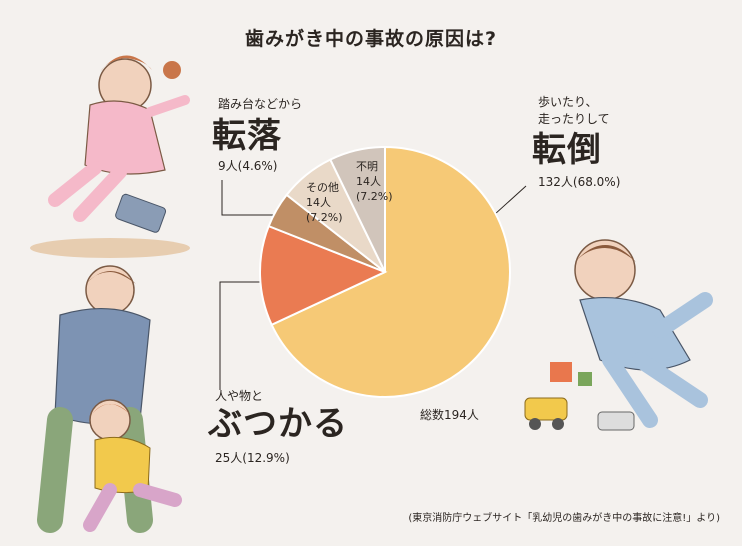  Describe the element at coordinates (248, 166) in the screenshot. I see `fall-count: 9人(4.6%)` at that location.